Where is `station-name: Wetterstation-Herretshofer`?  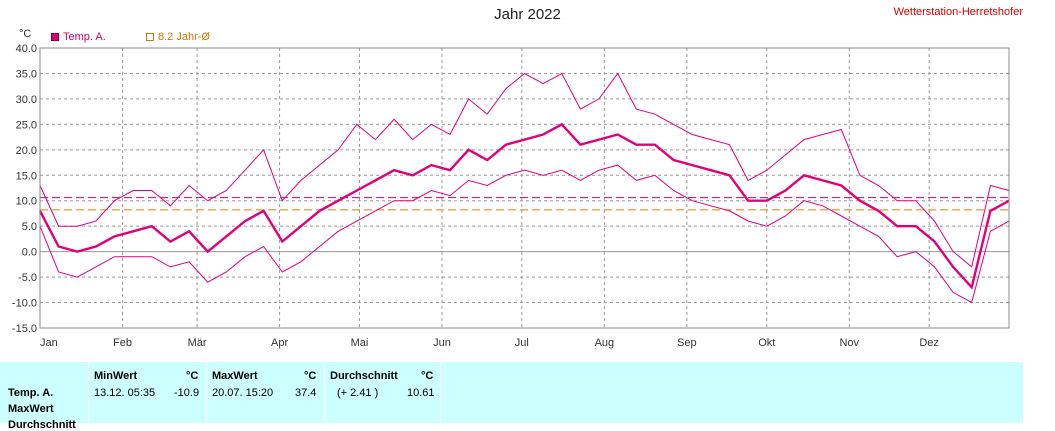 station-name: Wetterstation-Herretshofer is located at coordinates (958, 12).